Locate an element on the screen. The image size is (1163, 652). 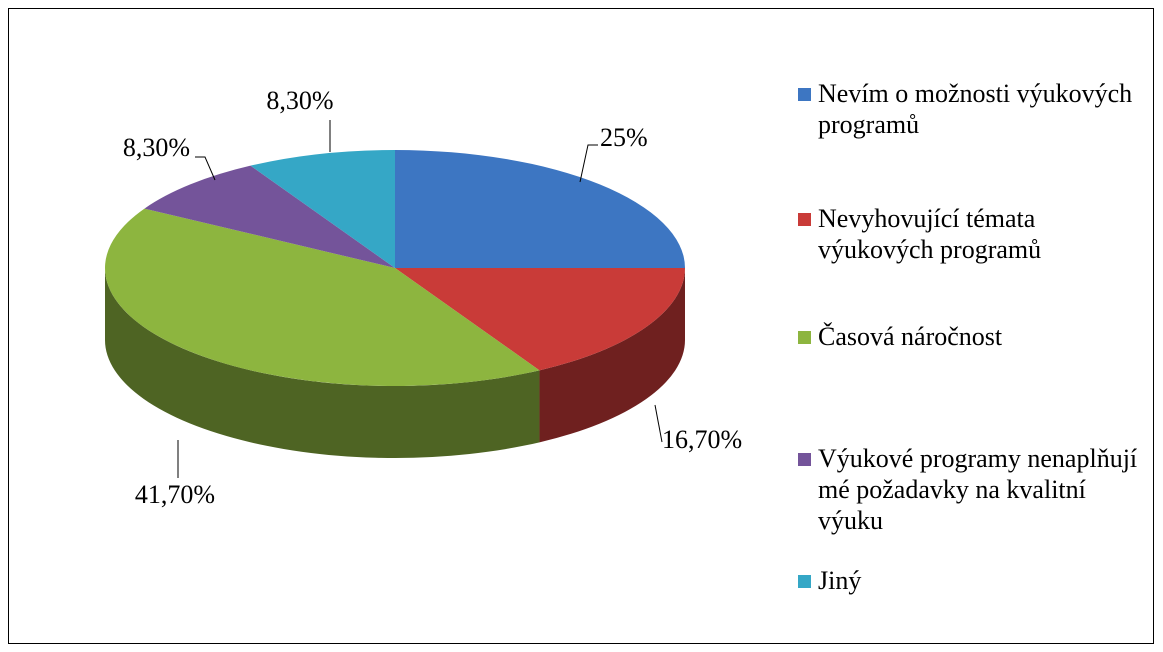
legend-label: Časová náročnost is located at coordinates (910, 336).